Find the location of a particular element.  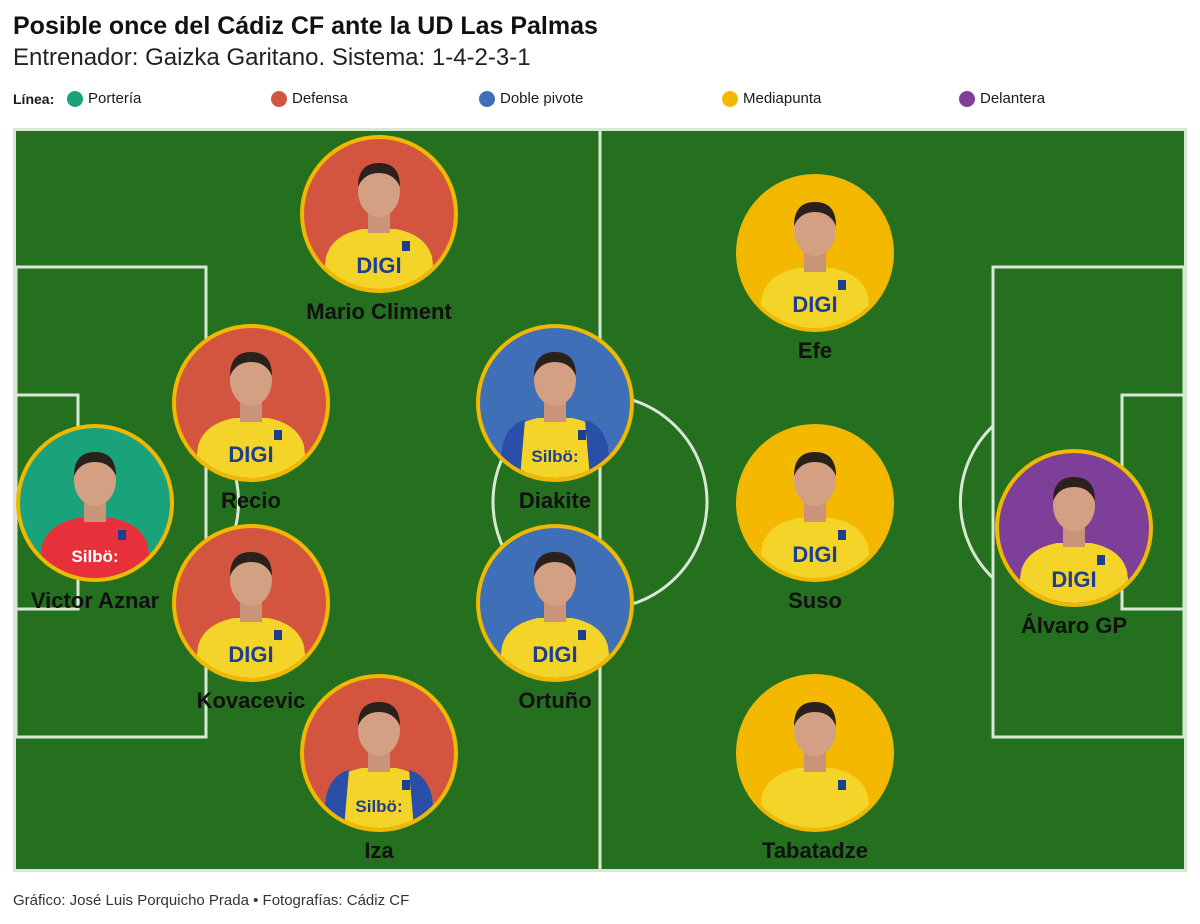

legend-dot-pivote is located at coordinates (487, 98).